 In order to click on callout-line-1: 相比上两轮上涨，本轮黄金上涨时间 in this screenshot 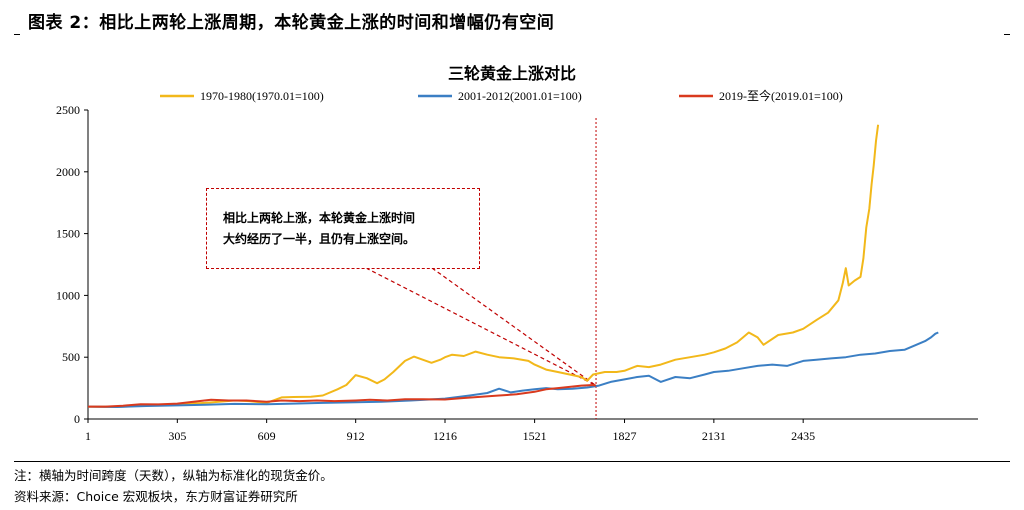, I will do `click(319, 218)`.